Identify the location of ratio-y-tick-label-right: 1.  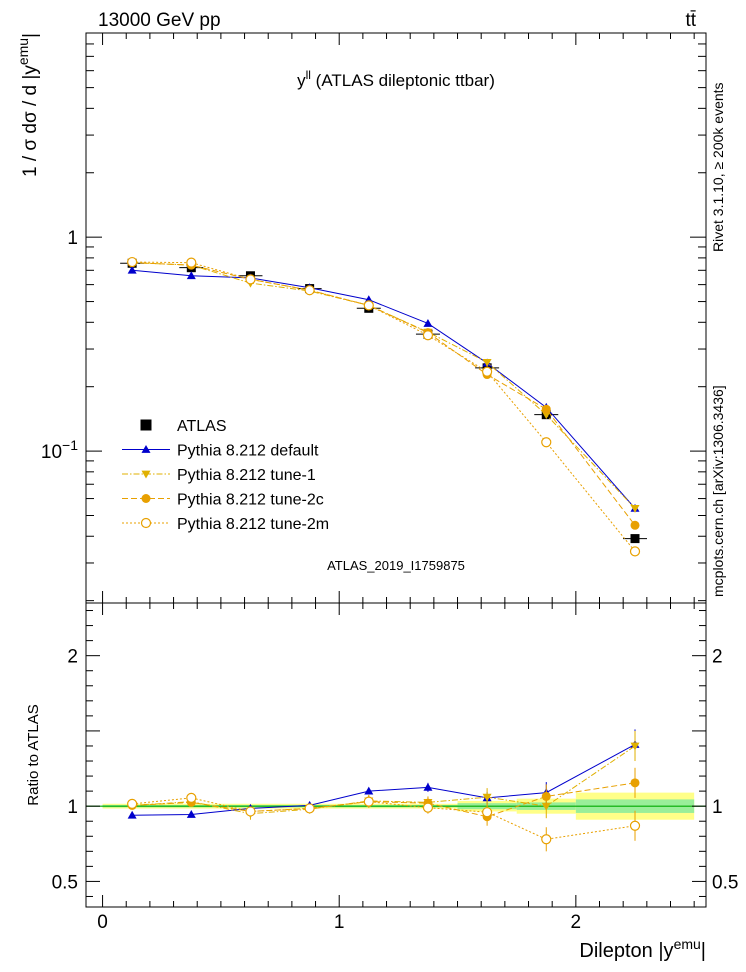
(717, 807).